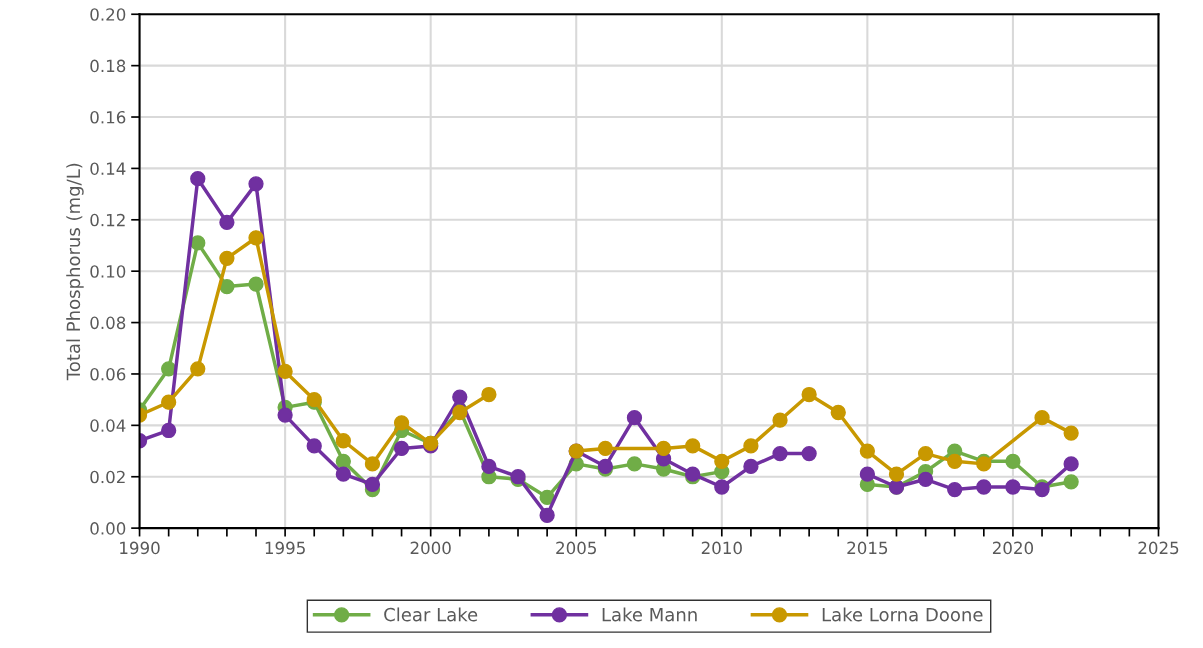 This screenshot has width=1203, height=648. What do you see at coordinates (902, 614) in the screenshot?
I see `legend-label: Lake Lorna Doone` at bounding box center [902, 614].